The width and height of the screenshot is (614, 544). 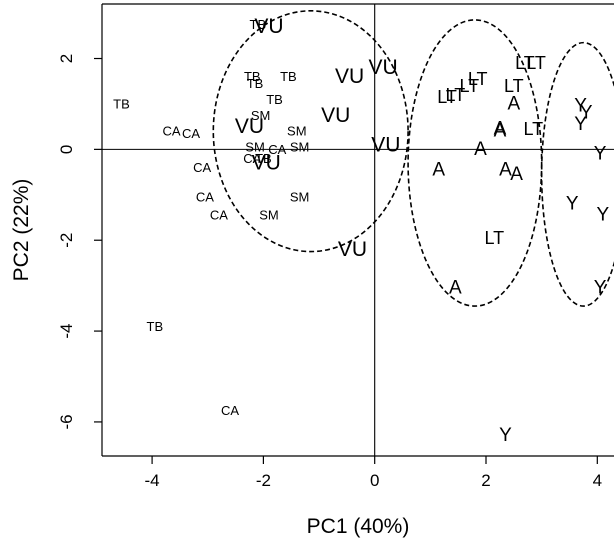 I want to click on x-tick-label: 4, so click(x=597, y=480).